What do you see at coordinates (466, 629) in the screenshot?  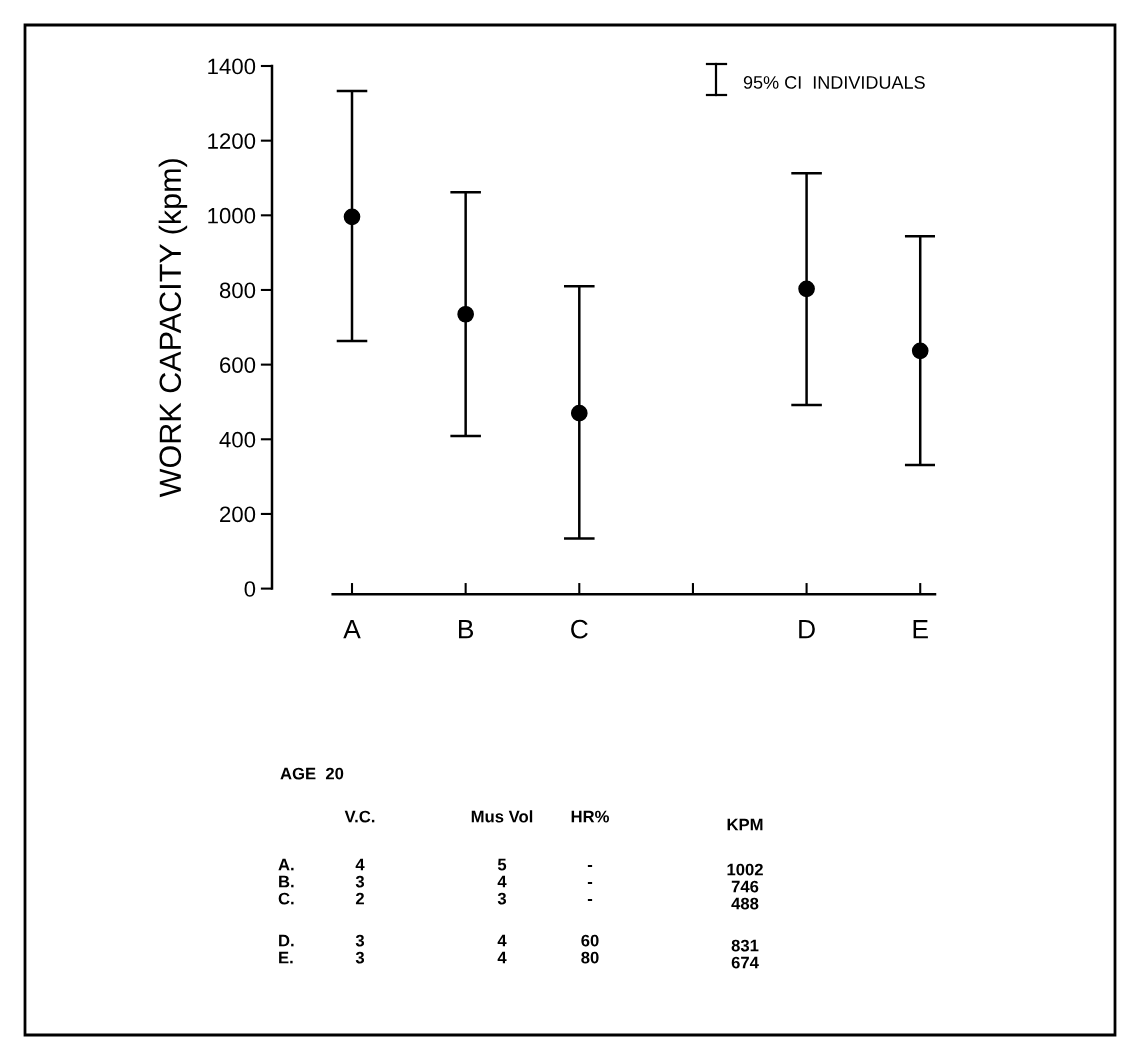 I see `x-tick-label: B` at bounding box center [466, 629].